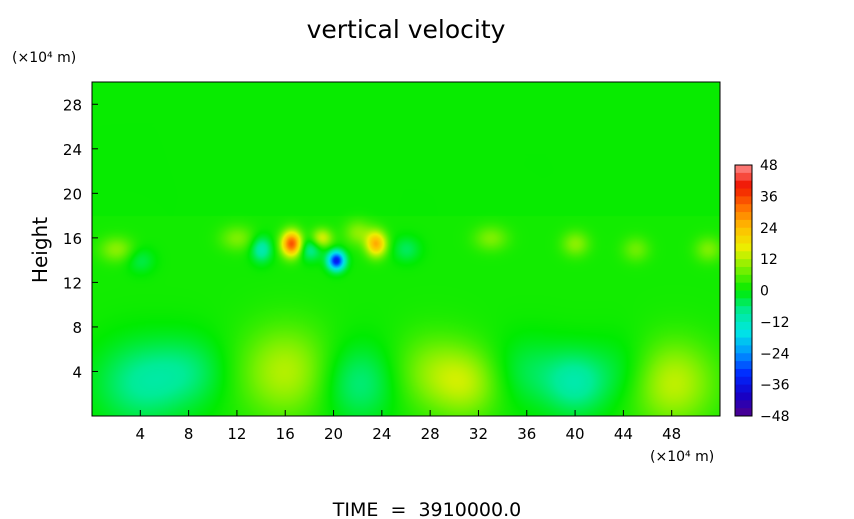 Image resolution: width=854 pixels, height=519 pixels. I want to click on colorbar-label: −48, so click(775, 417).